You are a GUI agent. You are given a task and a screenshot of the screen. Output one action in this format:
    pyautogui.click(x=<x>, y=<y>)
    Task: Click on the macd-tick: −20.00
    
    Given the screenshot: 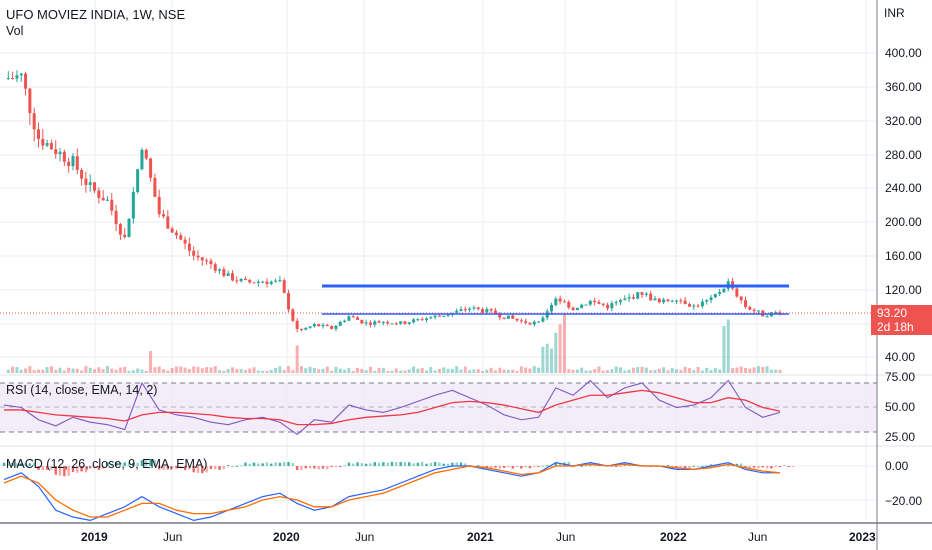 What is the action you would take?
    pyautogui.click(x=904, y=501)
    